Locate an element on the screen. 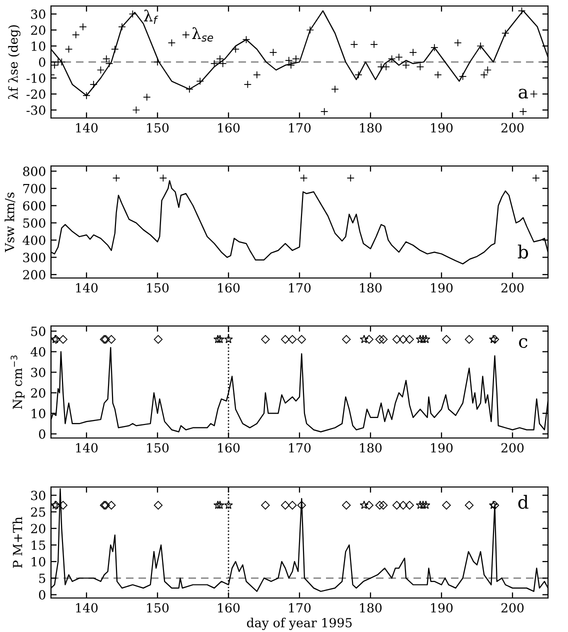 This screenshot has width=568, height=632. annotation: b is located at coordinates (523, 251).